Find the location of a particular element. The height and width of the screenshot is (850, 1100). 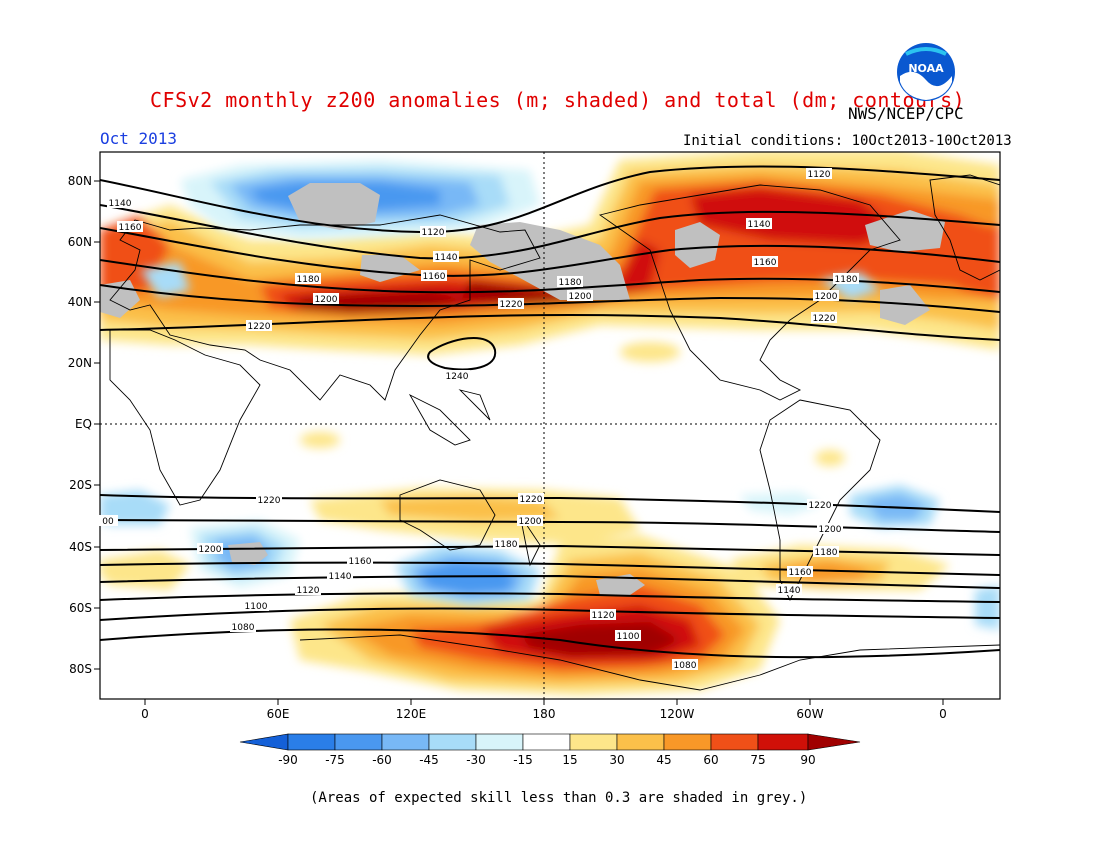

contour-label: 1240 is located at coordinates (457, 377).